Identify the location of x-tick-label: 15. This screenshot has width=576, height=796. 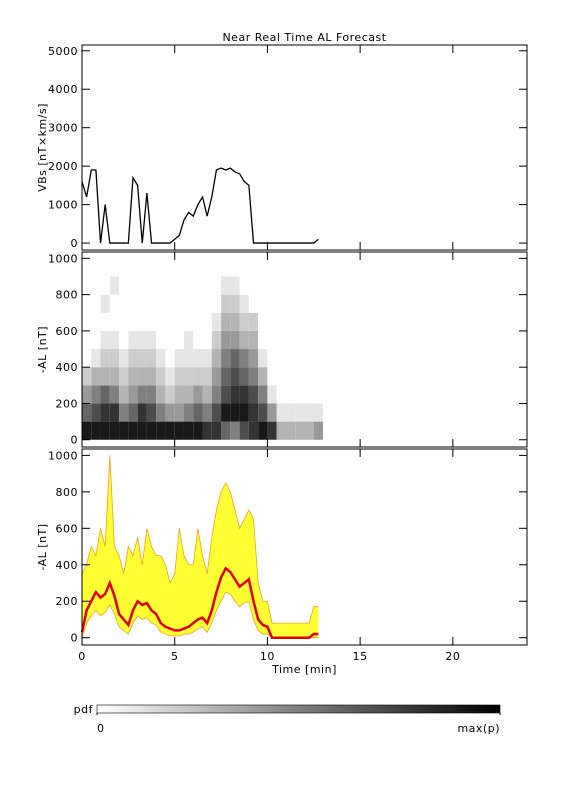
(360, 656).